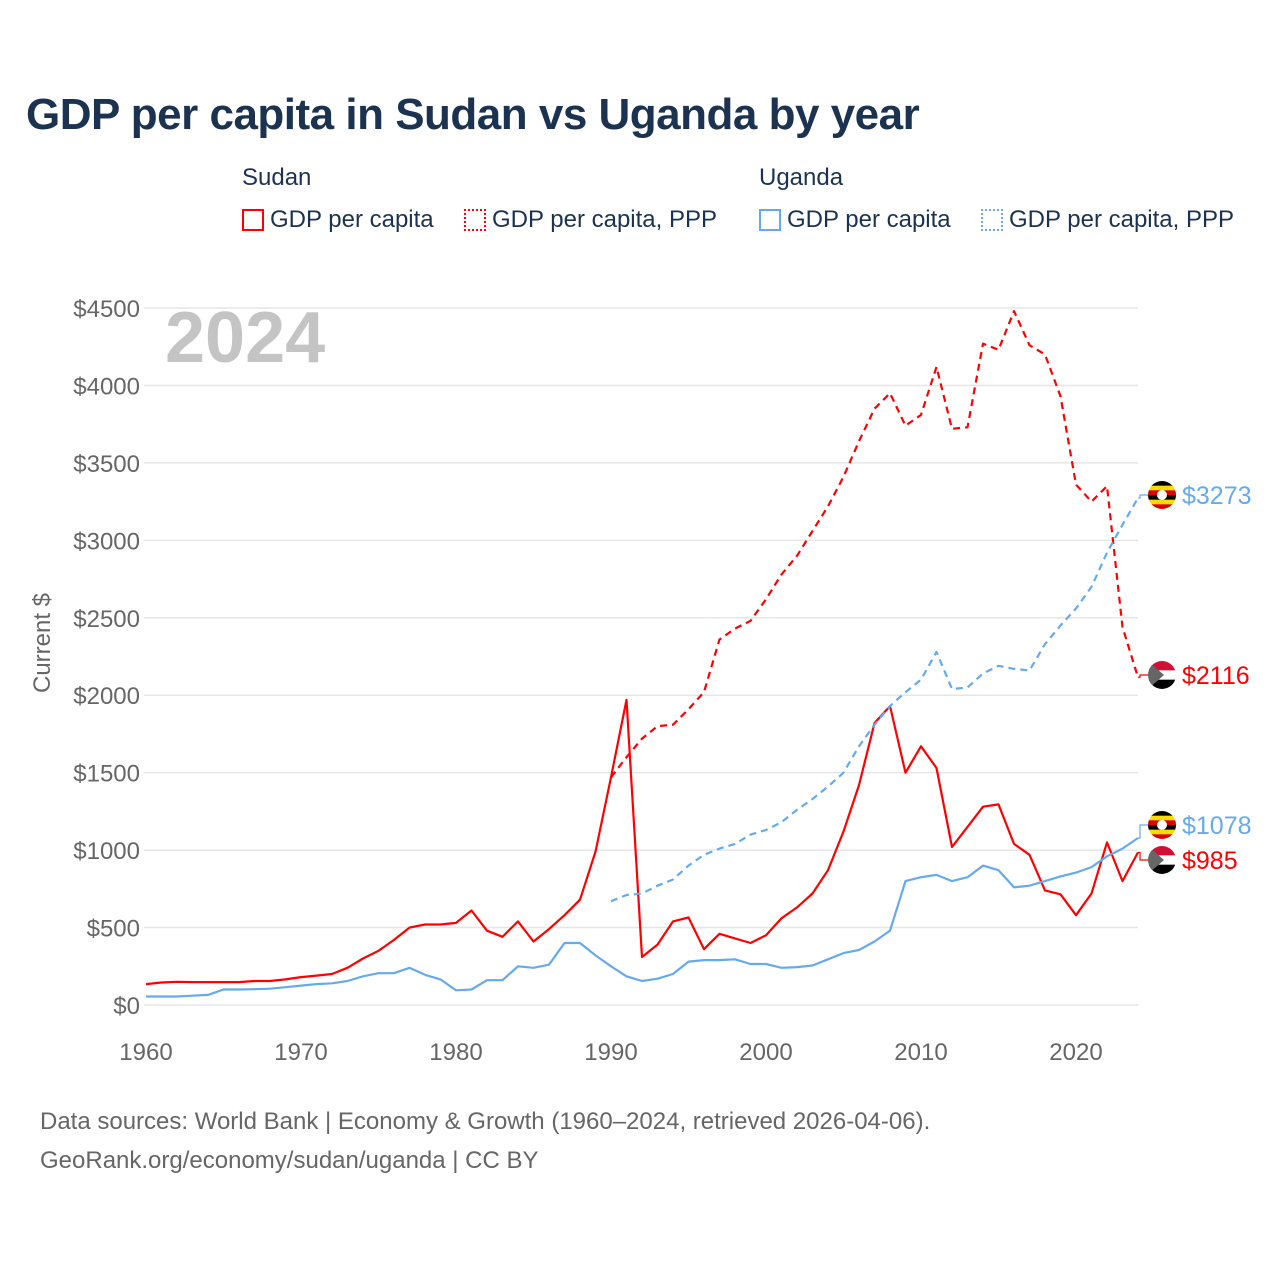 Image resolution: width=1280 pixels, height=1280 pixels. I want to click on year-watermark: 2024, so click(245, 338).